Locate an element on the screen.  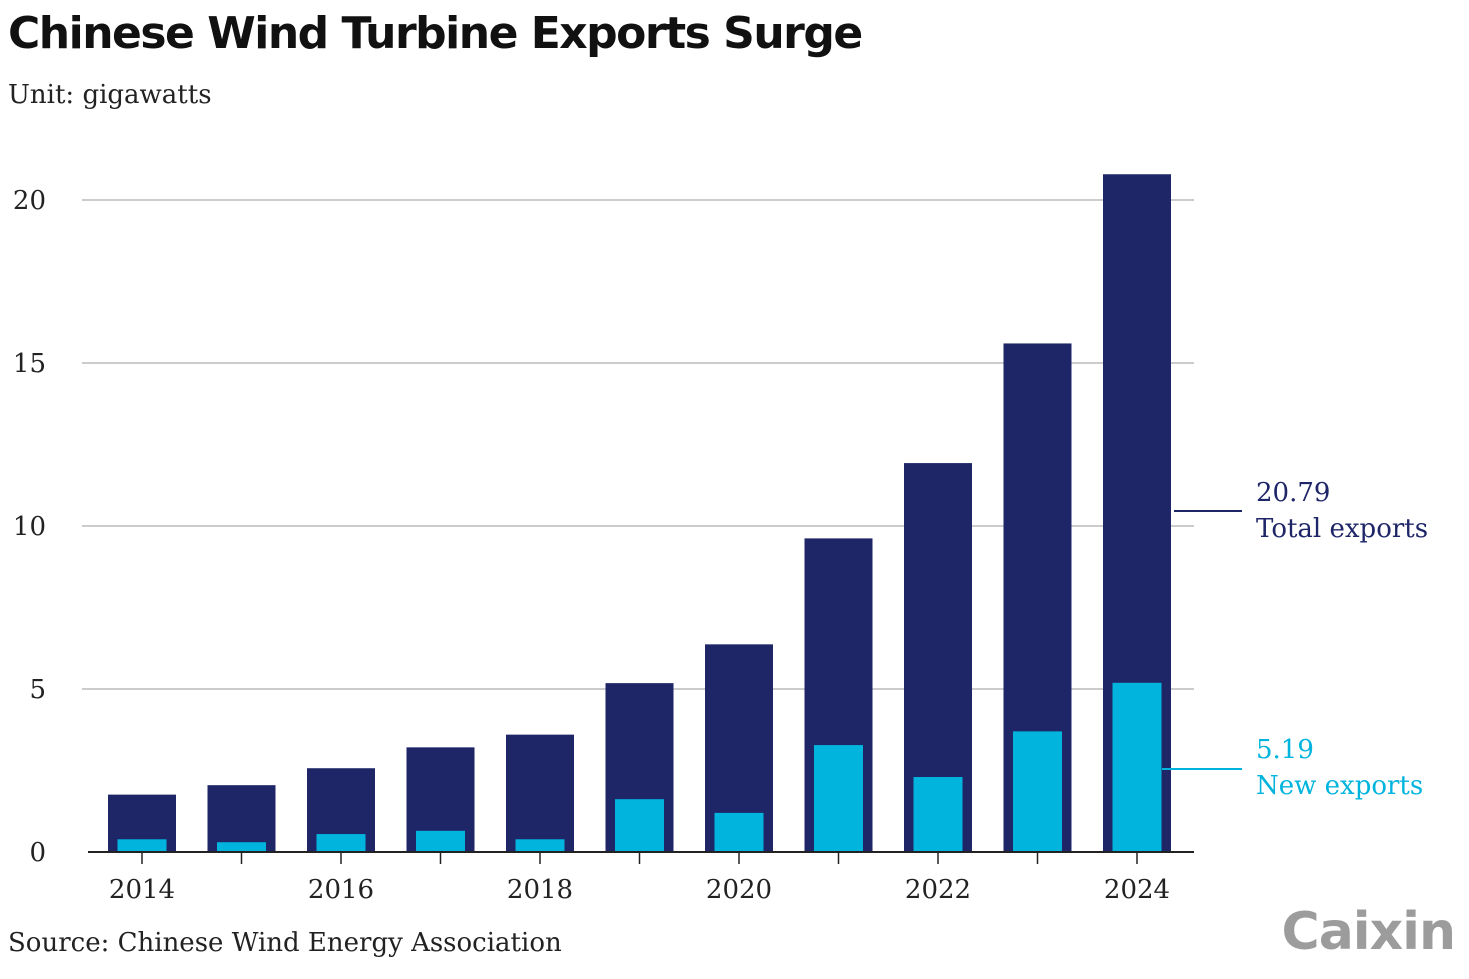
y-tick-label-10: 10 is located at coordinates (29, 527).